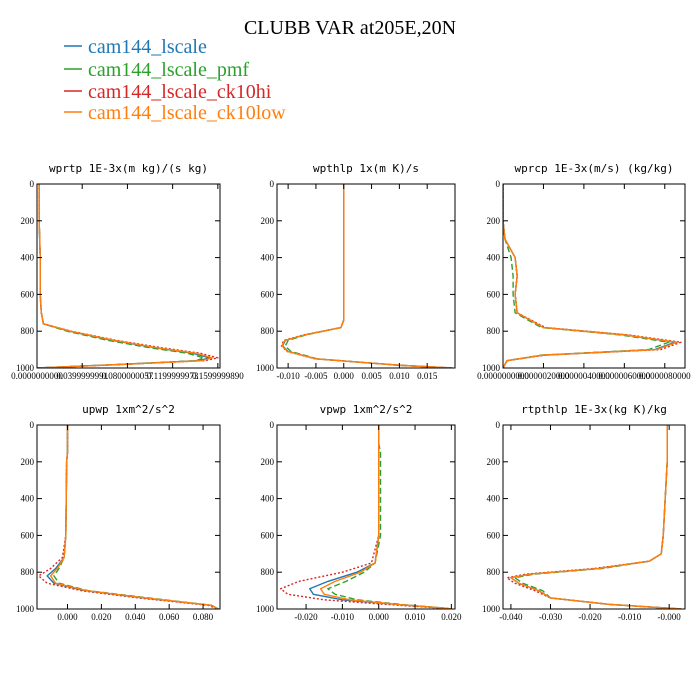 Image resolution: width=700 pixels, height=700 pixels. Describe the element at coordinates (544, 376) in the screenshot. I see `x-tick-label: 0.0000020000` at that location.